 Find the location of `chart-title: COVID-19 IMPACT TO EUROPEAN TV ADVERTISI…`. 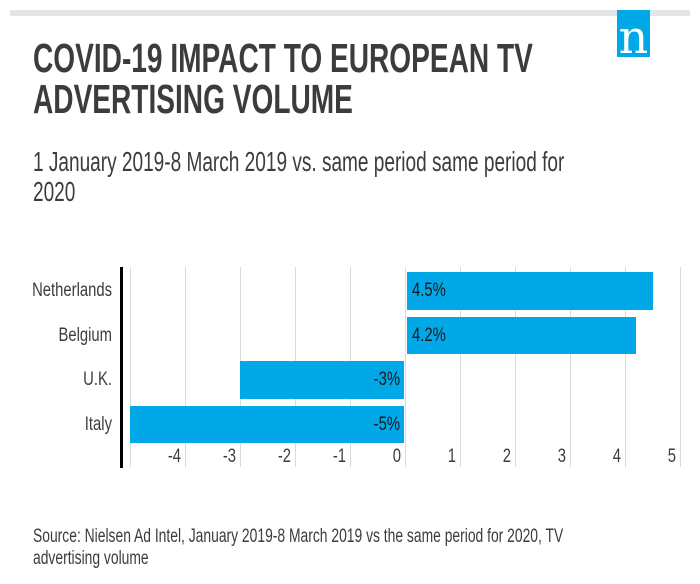

chart-title: COVID-19 IMPACT TO EUROPEAN TV ADVERTISI… is located at coordinates (283, 79).